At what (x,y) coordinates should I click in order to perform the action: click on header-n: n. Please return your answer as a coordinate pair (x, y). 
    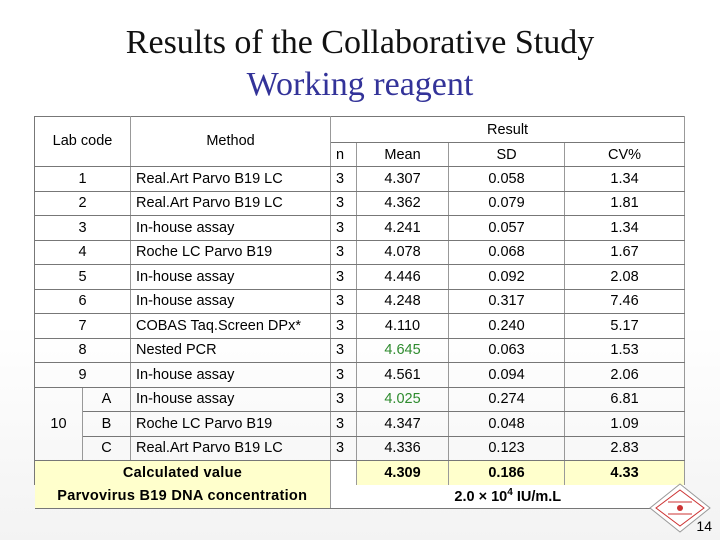
    Looking at the image, I should click on (344, 154).